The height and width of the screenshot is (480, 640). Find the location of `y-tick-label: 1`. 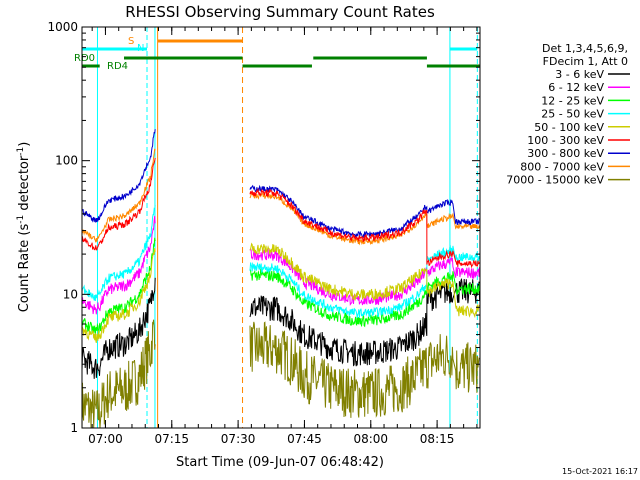

y-tick-label: 1 is located at coordinates (74, 428).